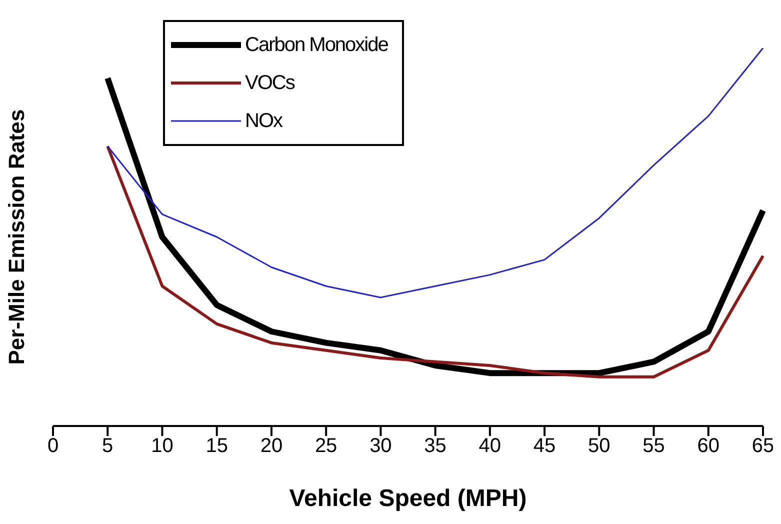 The width and height of the screenshot is (781, 524). What do you see at coordinates (381, 446) in the screenshot?
I see `x-tick-label: 30` at bounding box center [381, 446].